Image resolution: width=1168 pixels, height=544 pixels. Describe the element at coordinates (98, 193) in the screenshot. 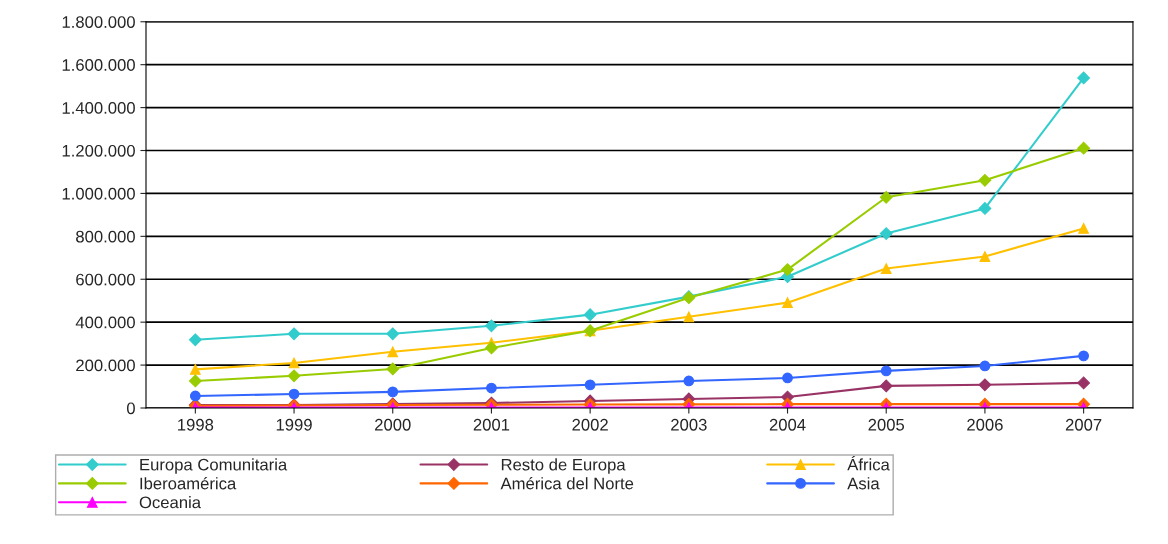

I see `y-tick-label: 1.000.000` at that location.